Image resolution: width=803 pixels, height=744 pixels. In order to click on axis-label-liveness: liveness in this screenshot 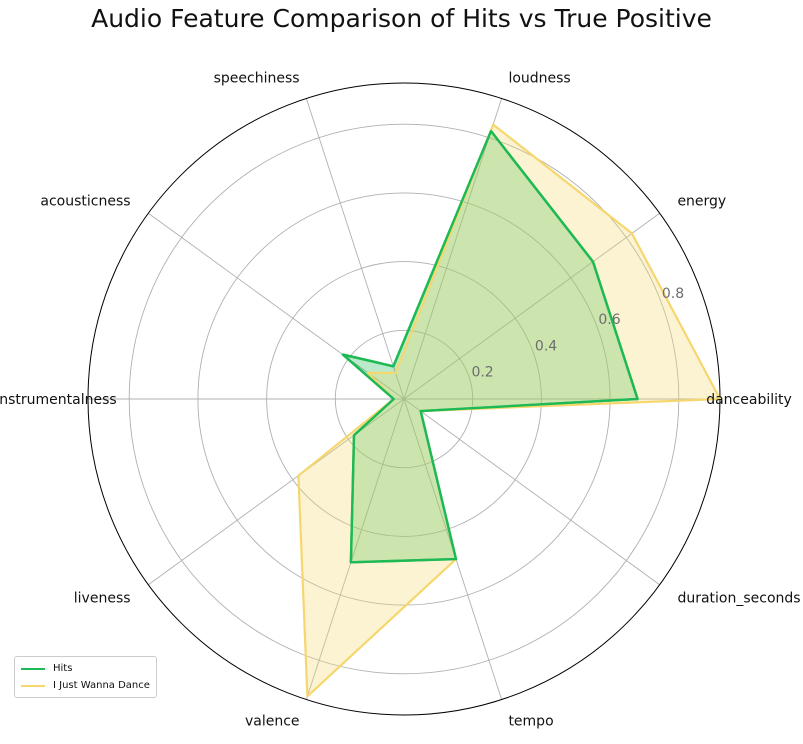, I will do `click(102, 599)`.